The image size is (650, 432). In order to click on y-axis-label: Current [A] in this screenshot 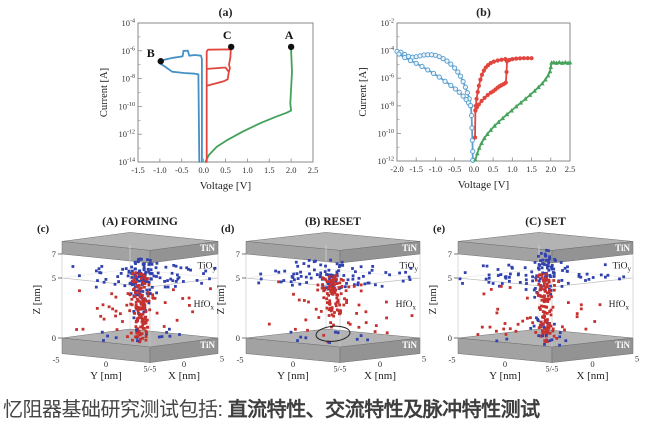, I will do `click(363, 91)`.